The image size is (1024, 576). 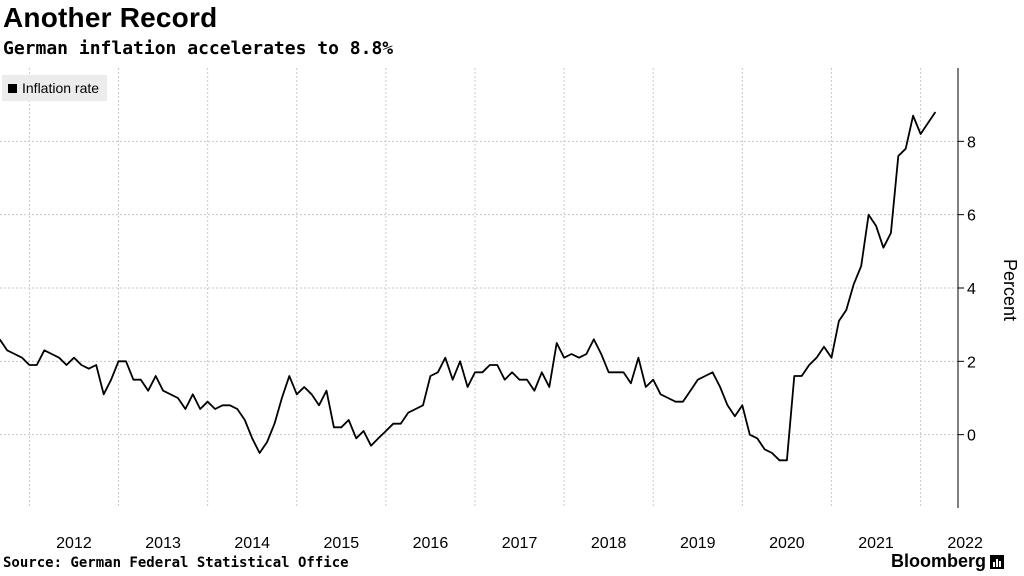 What do you see at coordinates (971, 142) in the screenshot?
I see `y-tick-label: 8` at bounding box center [971, 142].